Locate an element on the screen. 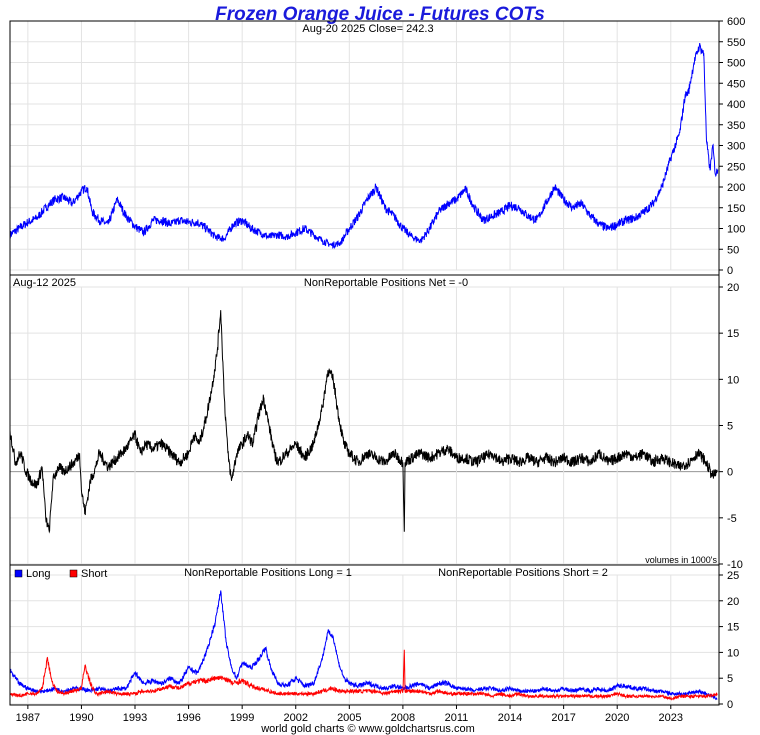 Image resolution: width=760 pixels, height=735 pixels. y-tick-label: 300 is located at coordinates (736, 147).